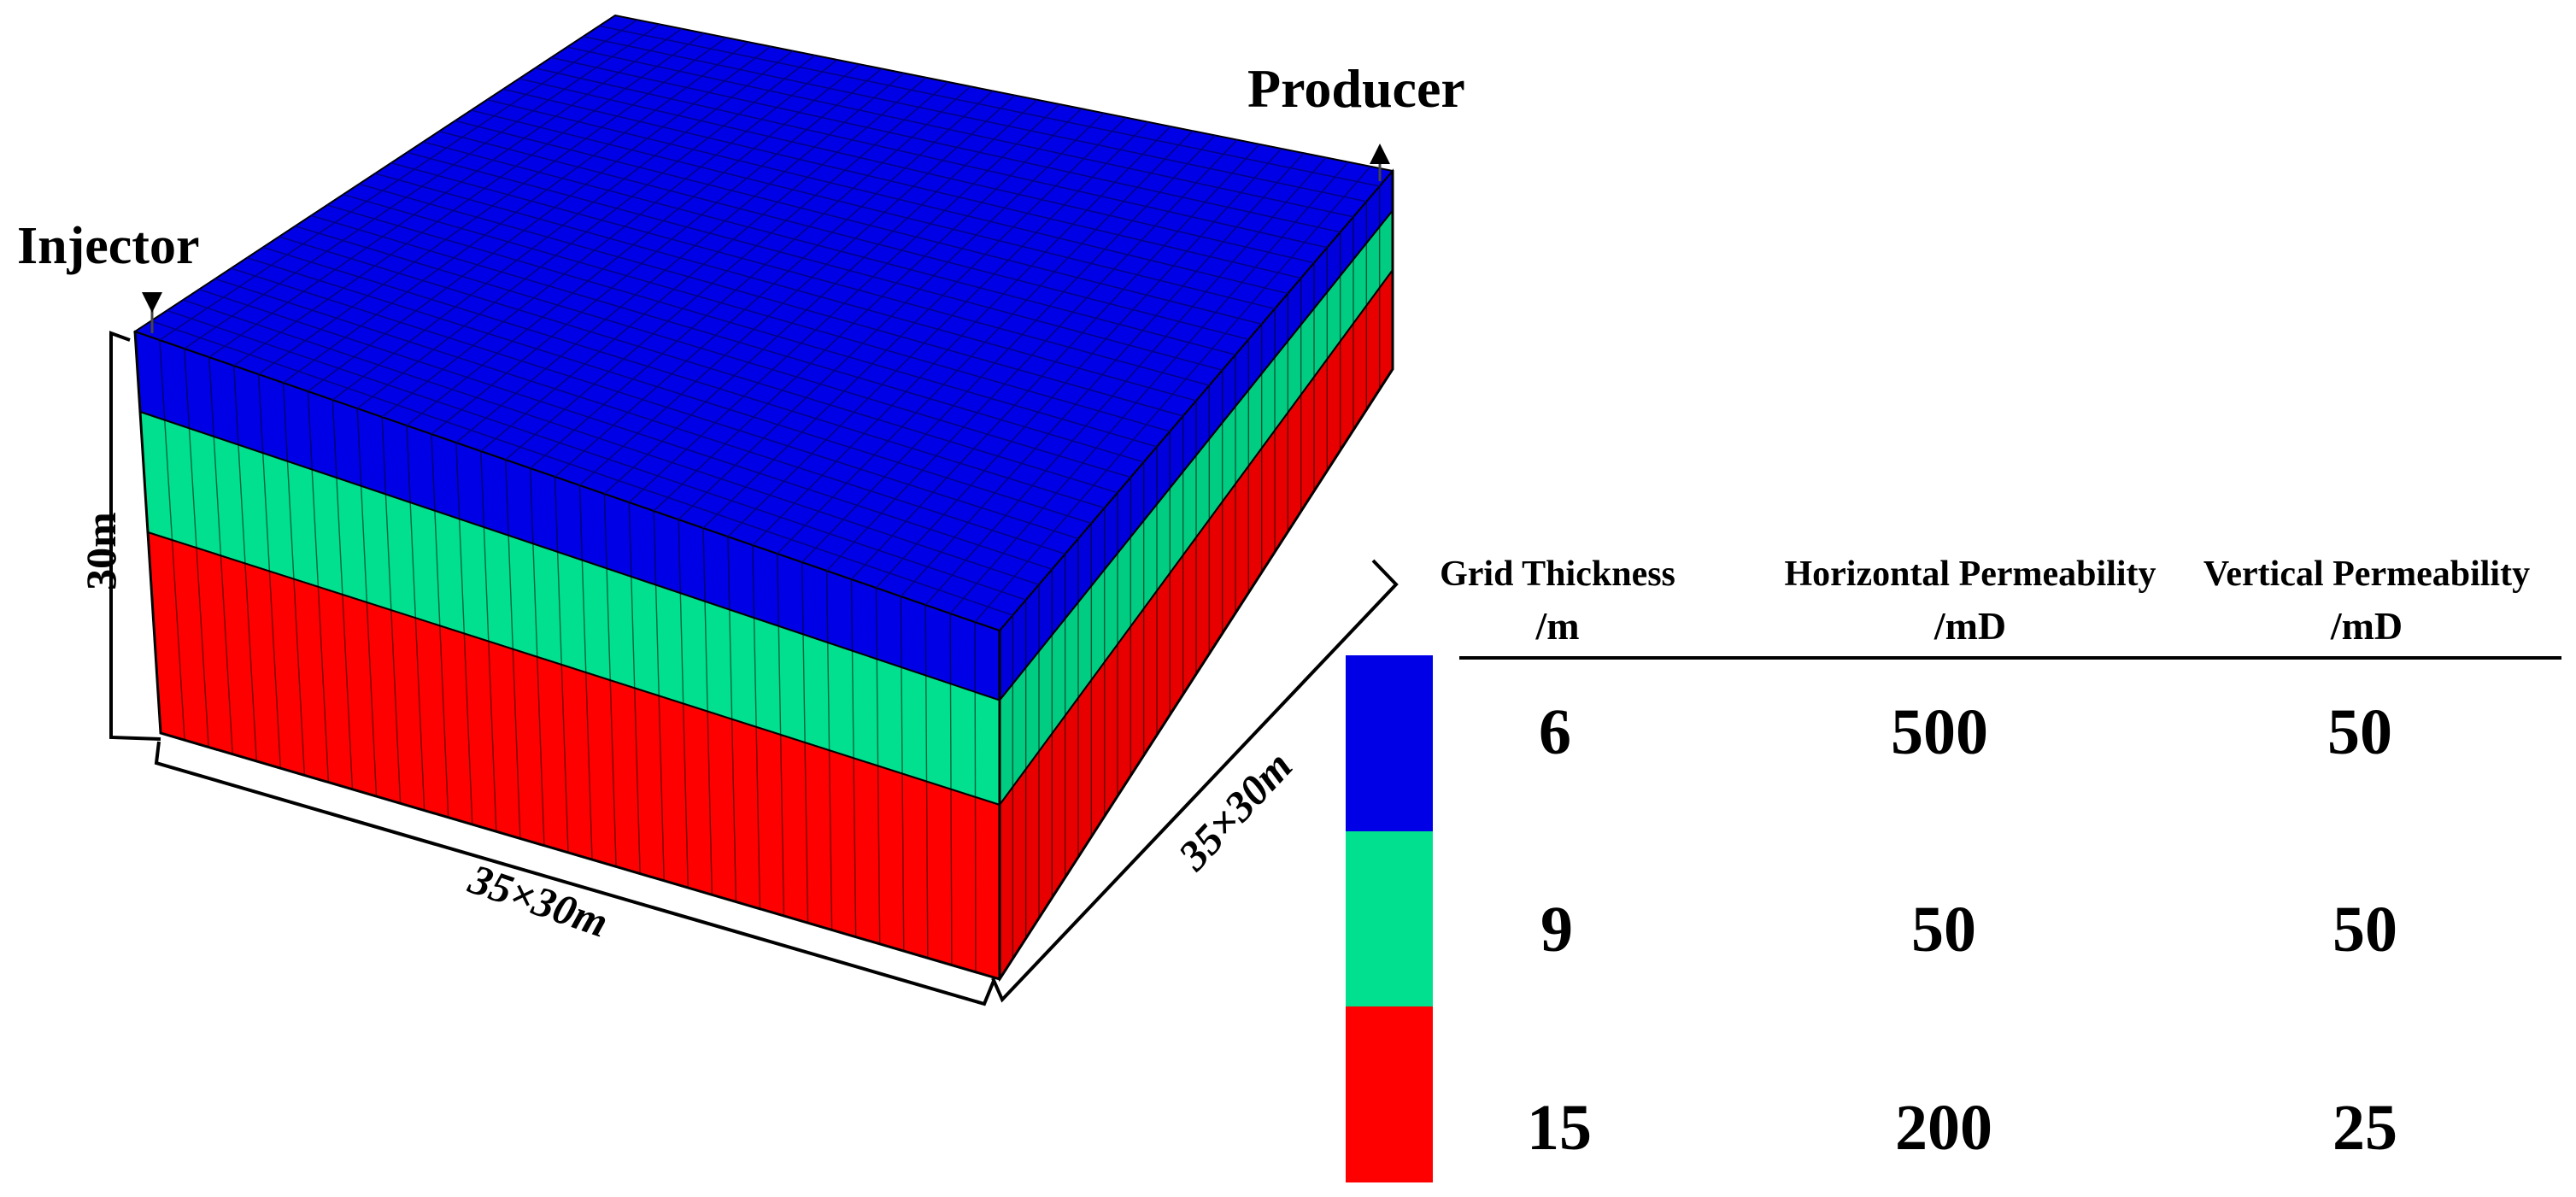 The width and height of the screenshot is (2576, 1197). What do you see at coordinates (152, 312) in the screenshot?
I see `injector-well-icon` at bounding box center [152, 312].